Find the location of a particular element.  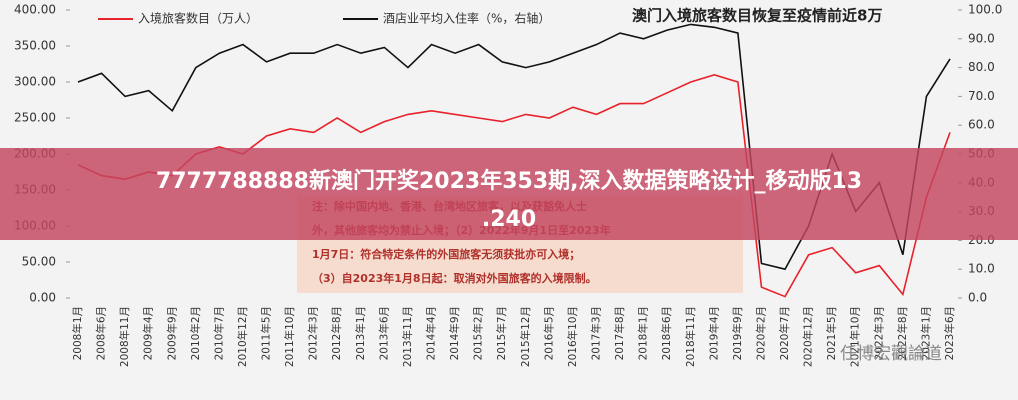

x-tick-label: 2022年3月 is located at coordinates (878, 333).